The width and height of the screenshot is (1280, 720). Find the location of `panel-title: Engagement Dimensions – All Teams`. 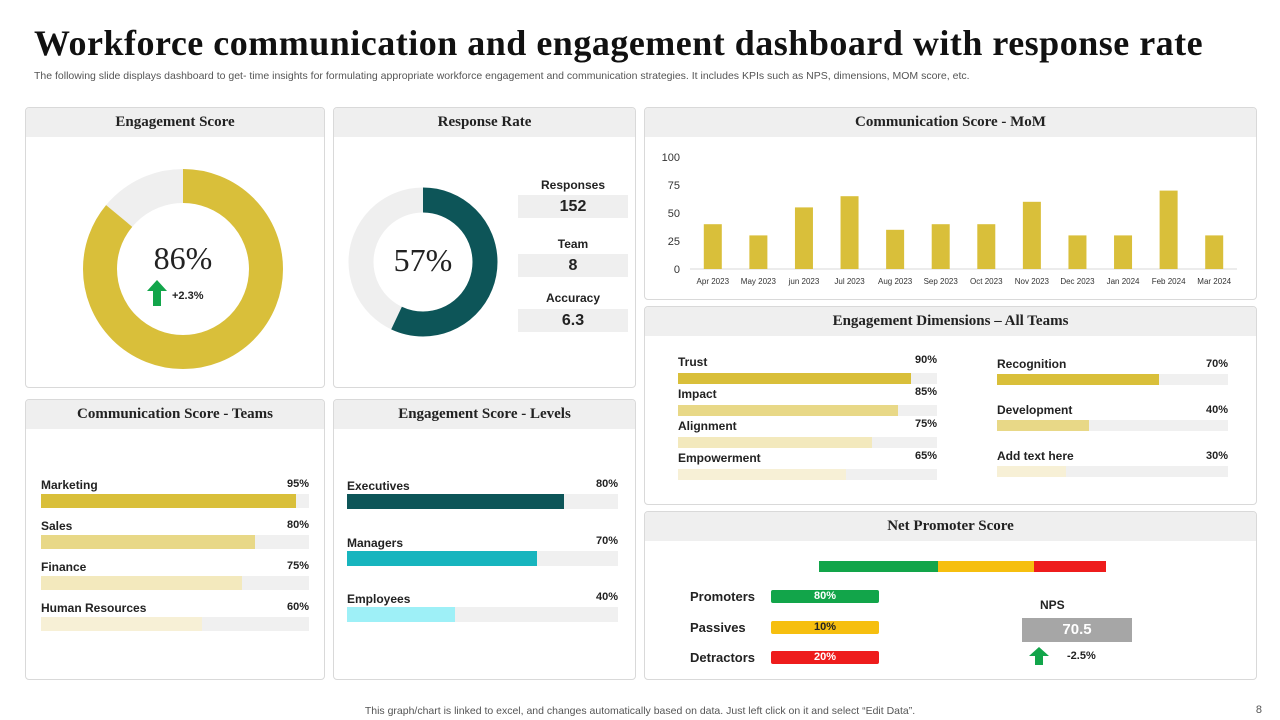

panel-title: Engagement Dimensions – All Teams is located at coordinates (950, 321).